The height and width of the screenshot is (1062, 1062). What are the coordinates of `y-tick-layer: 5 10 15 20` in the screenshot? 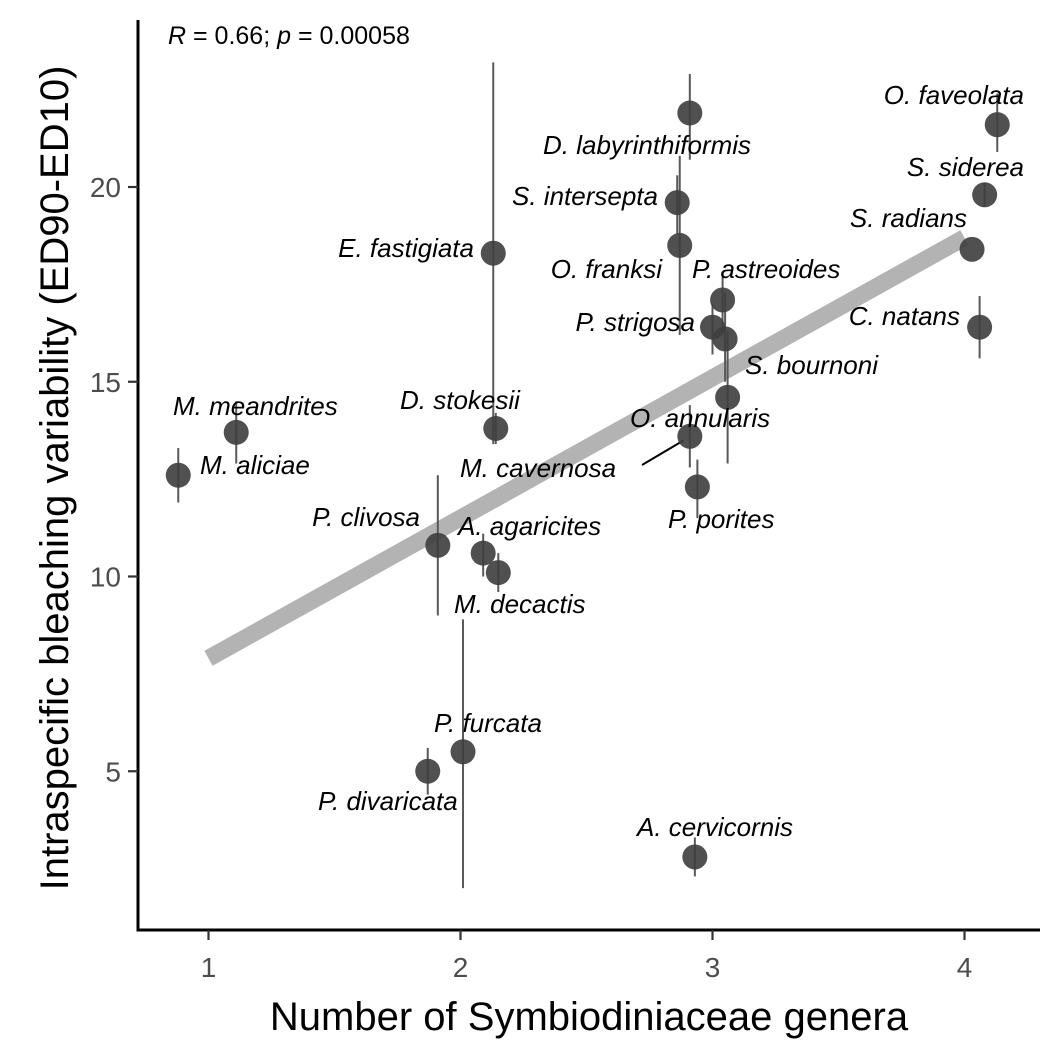 It's located at (114, 479).